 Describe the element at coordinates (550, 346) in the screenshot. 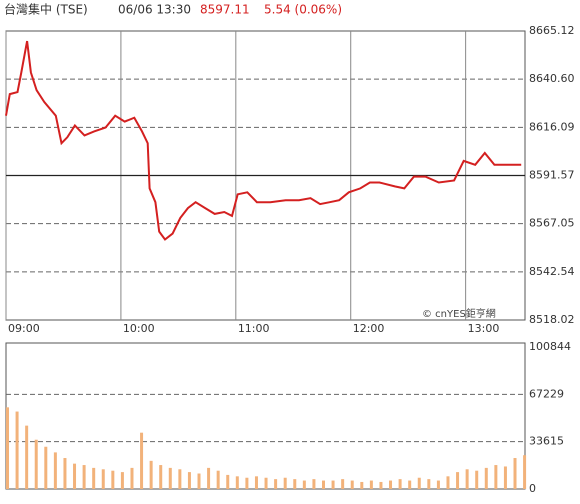

I see `y-tick-label: 100844` at that location.